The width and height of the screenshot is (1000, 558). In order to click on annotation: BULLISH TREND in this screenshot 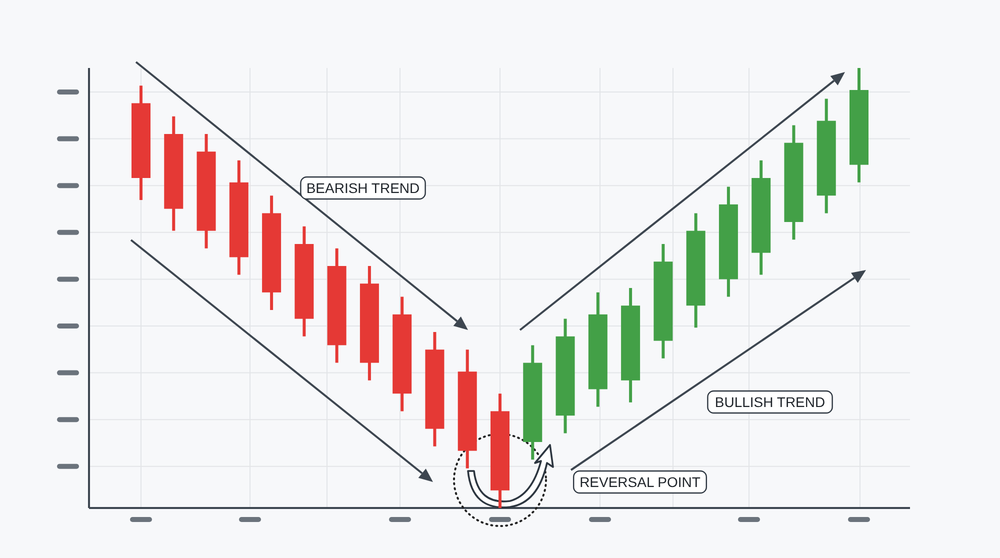, I will do `click(770, 402)`.